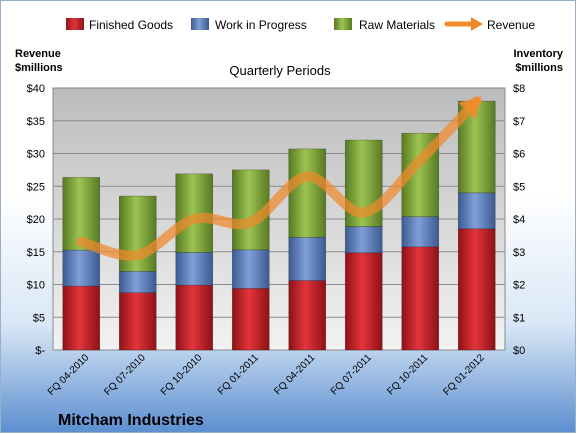 The image size is (576, 434). I want to click on right-tick-label: $3, so click(519, 253).